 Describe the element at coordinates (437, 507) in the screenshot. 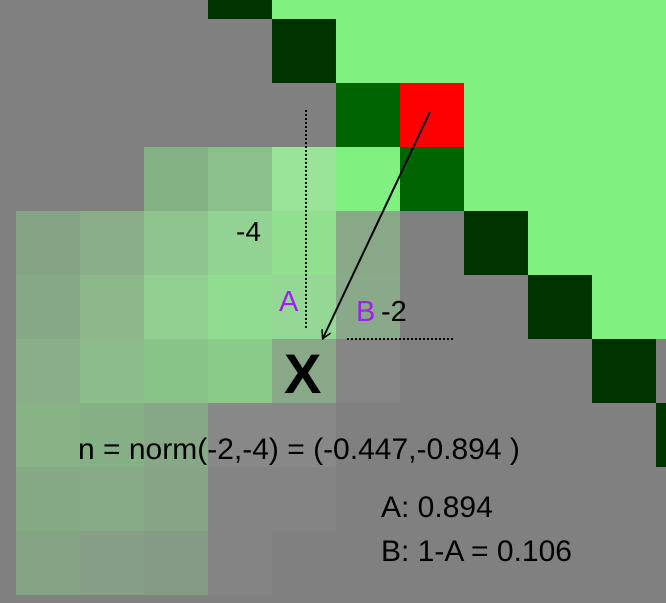

I see `result-a: A: 0.894` at that location.